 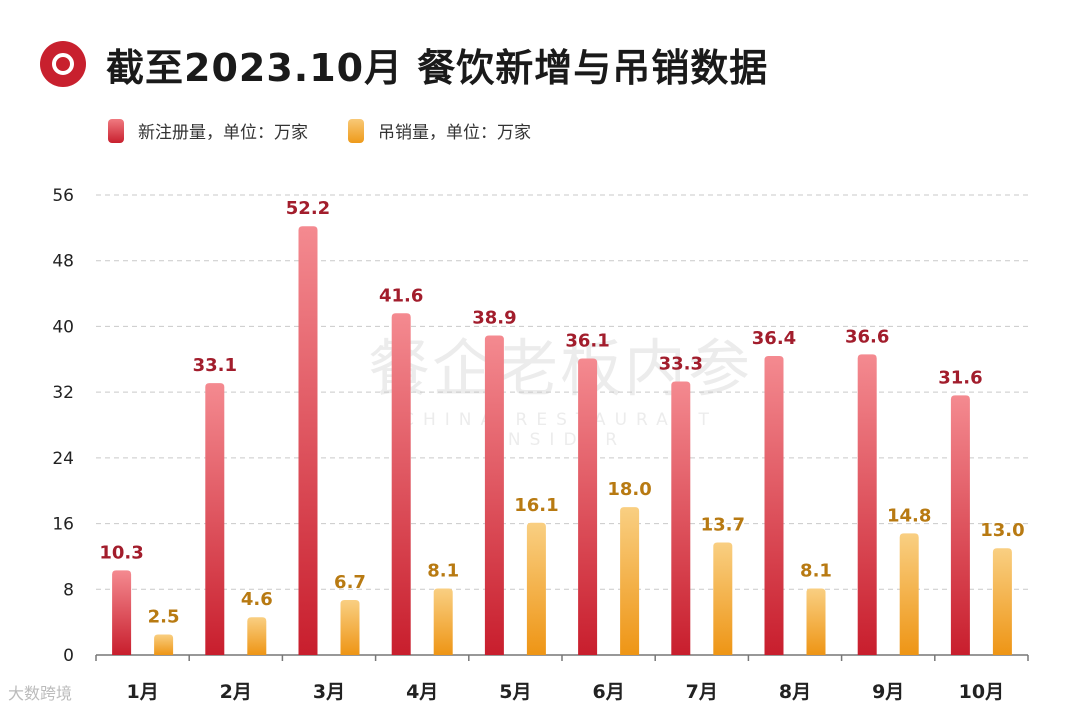 I want to click on value-label-new-registrations: 41.6, so click(x=401, y=295).